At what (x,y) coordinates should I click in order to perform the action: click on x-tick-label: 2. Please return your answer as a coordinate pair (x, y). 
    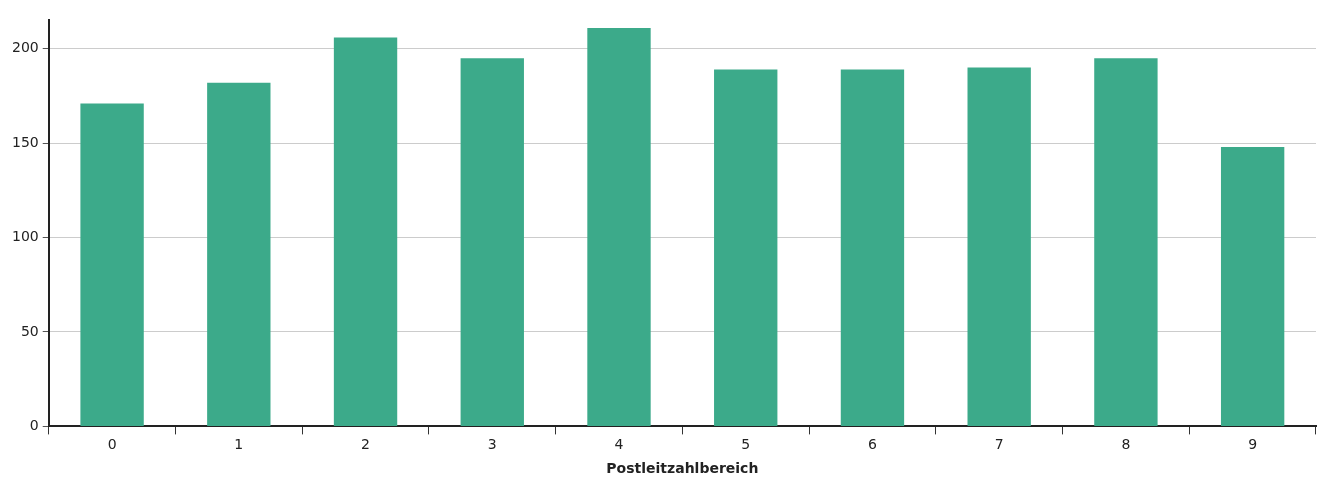
    Looking at the image, I should click on (365, 444).